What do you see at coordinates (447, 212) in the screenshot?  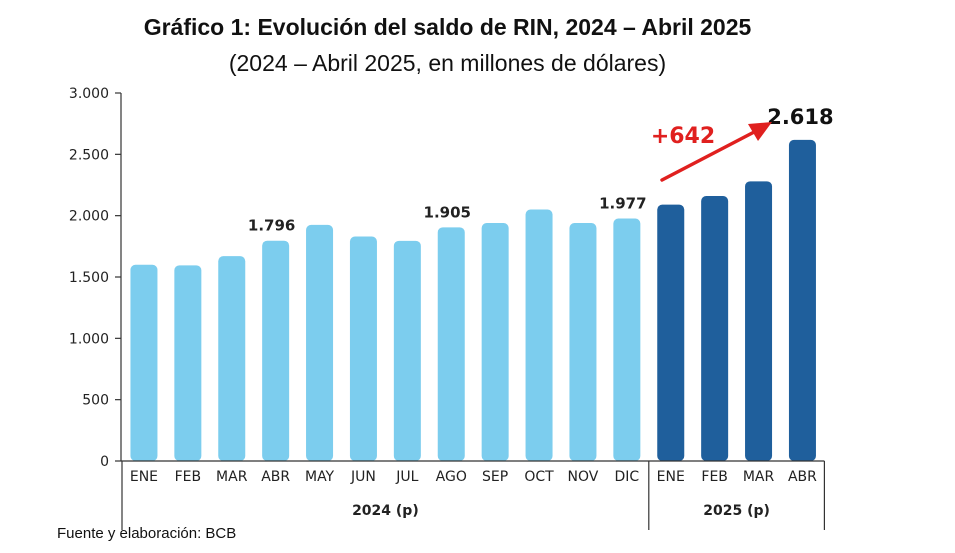 I see `data-label: 1.905` at bounding box center [447, 212].